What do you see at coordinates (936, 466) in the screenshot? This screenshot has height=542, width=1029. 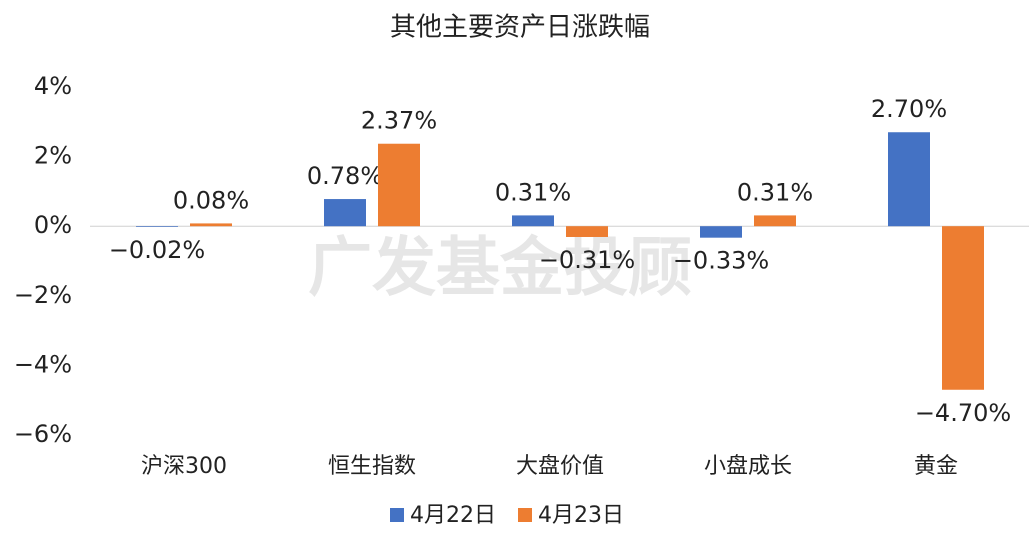 I see `x-tick-label: 黄金` at bounding box center [936, 466].